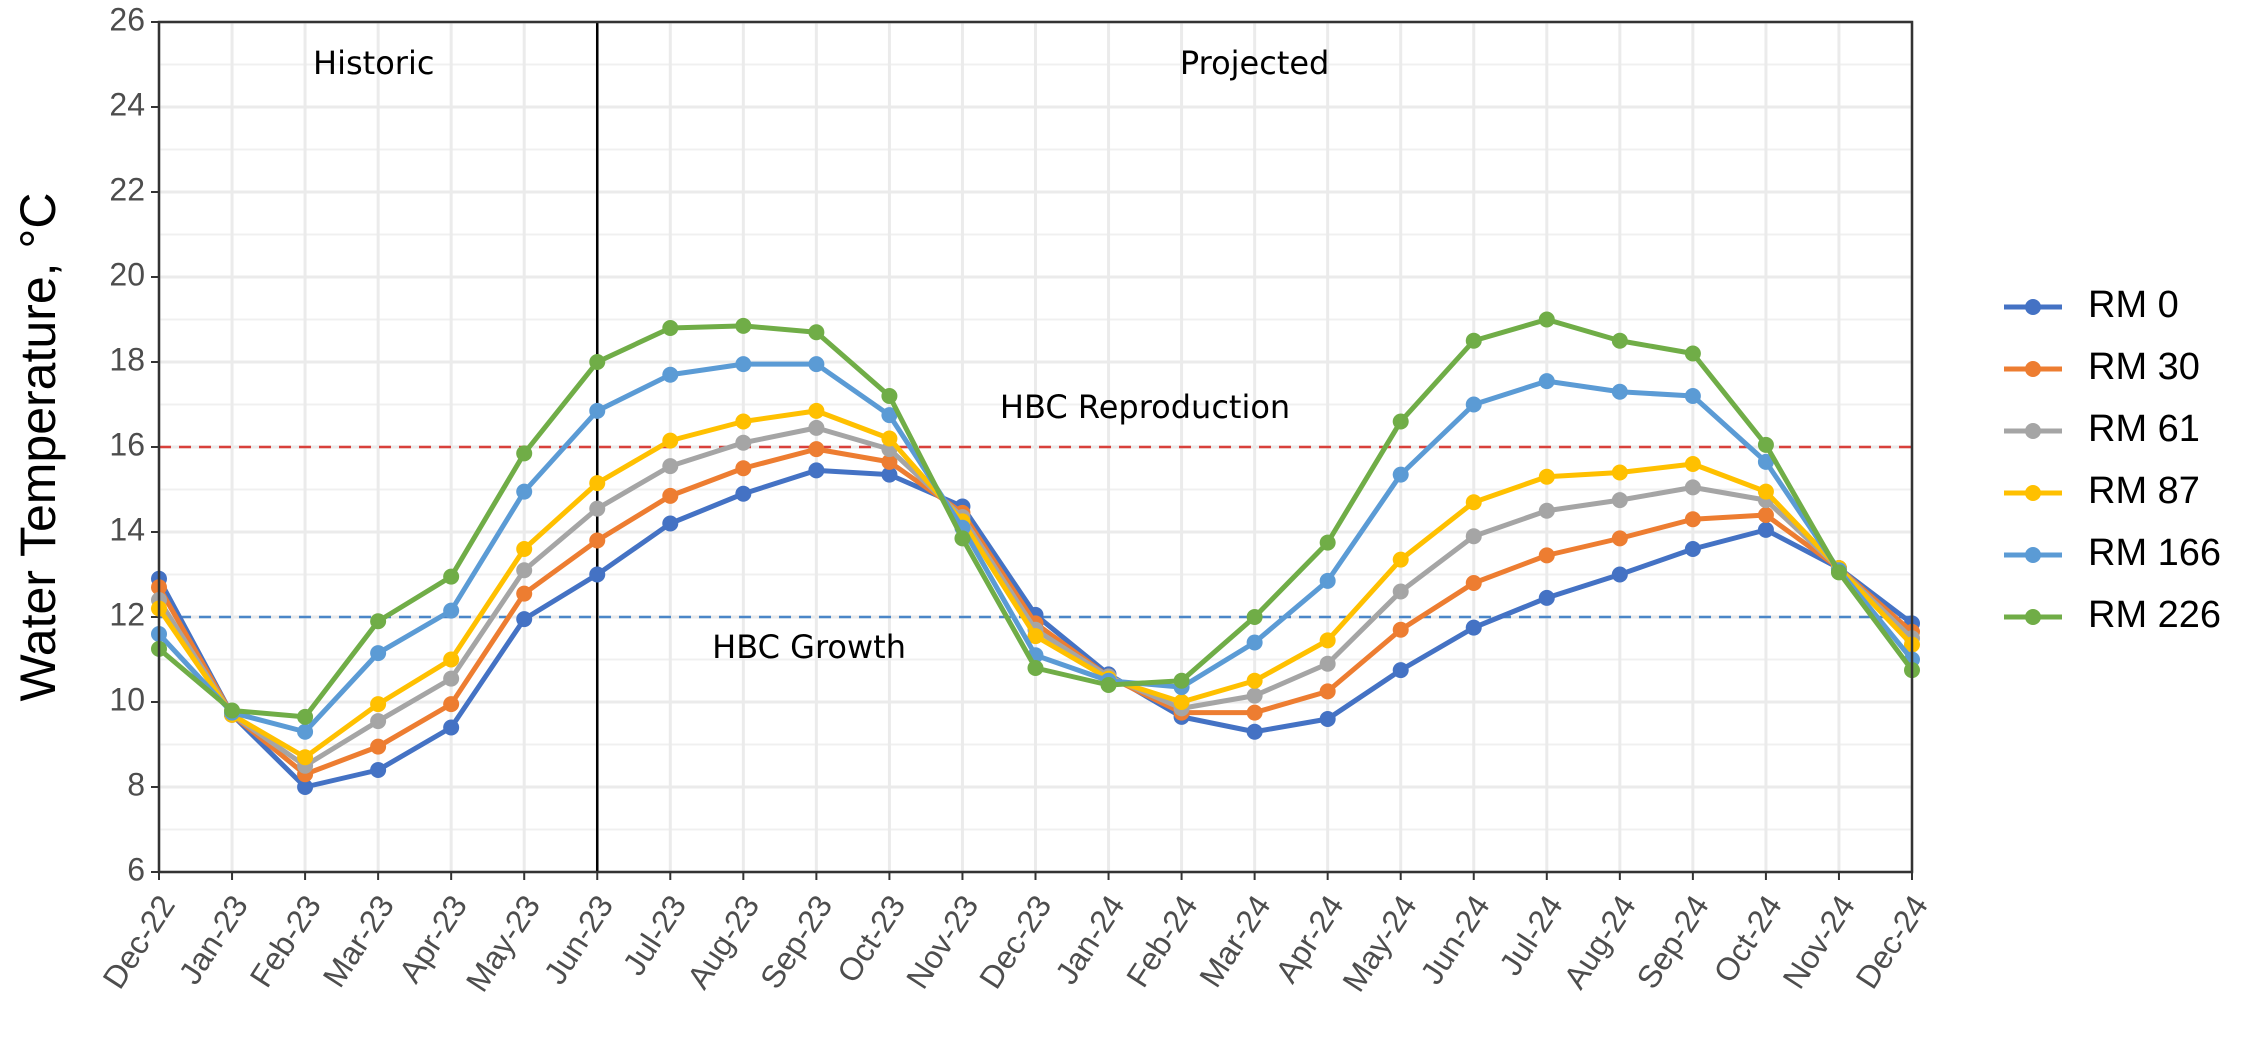 The width and height of the screenshot is (2259, 1040). I want to click on y-tick-label: 20, so click(127, 274).